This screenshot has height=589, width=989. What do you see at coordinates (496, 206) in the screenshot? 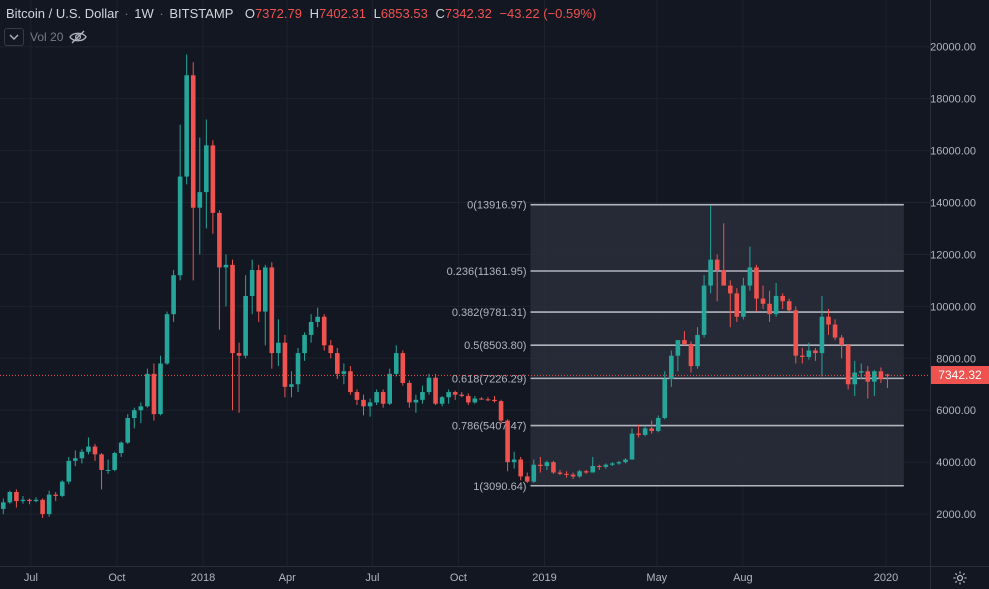
I see `fibonacci-level-label: 0(13916.97)` at bounding box center [496, 206].